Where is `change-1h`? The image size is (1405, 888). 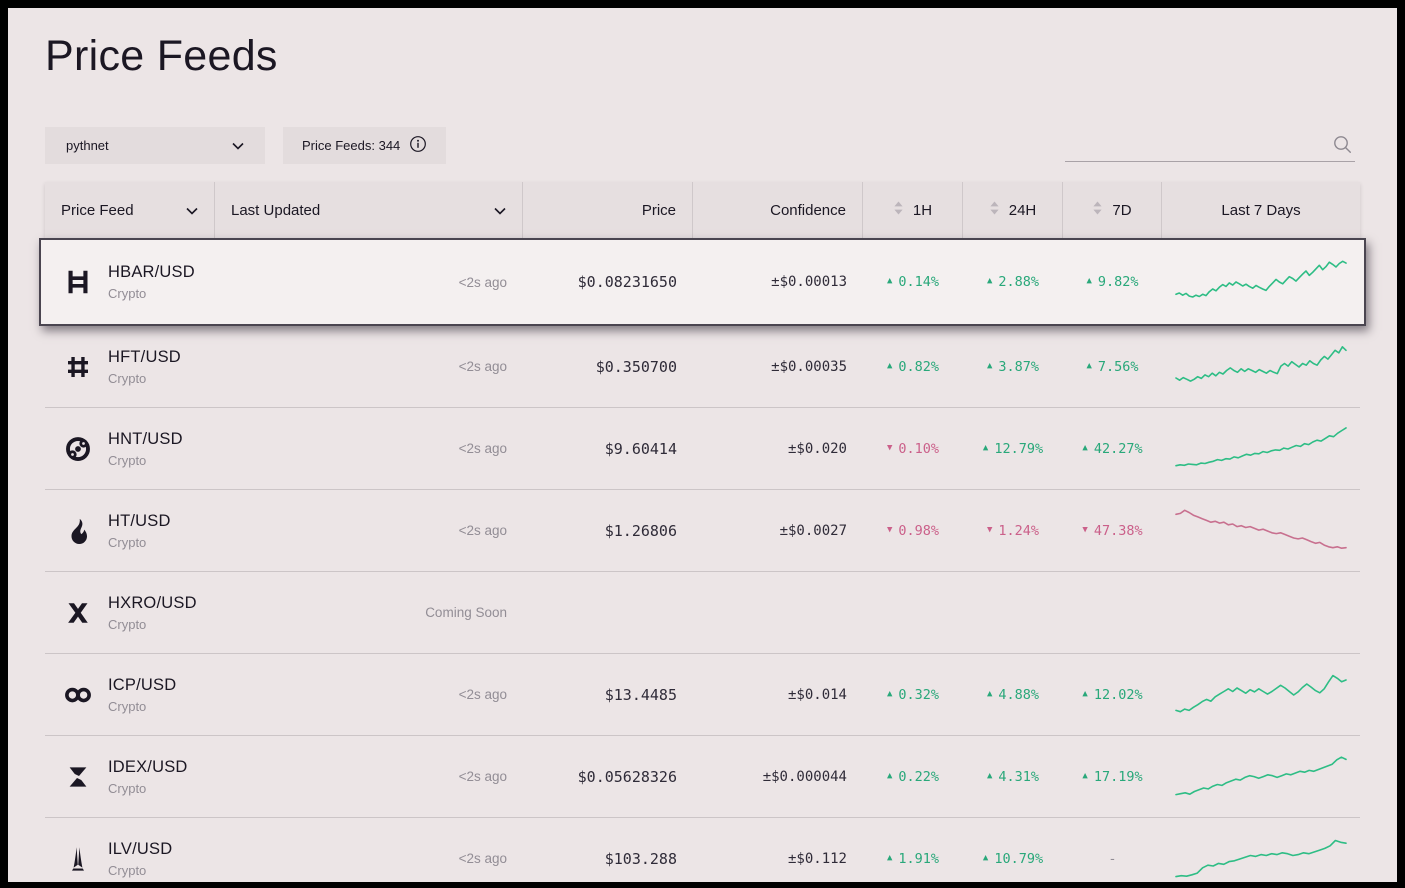 change-1h is located at coordinates (913, 612).